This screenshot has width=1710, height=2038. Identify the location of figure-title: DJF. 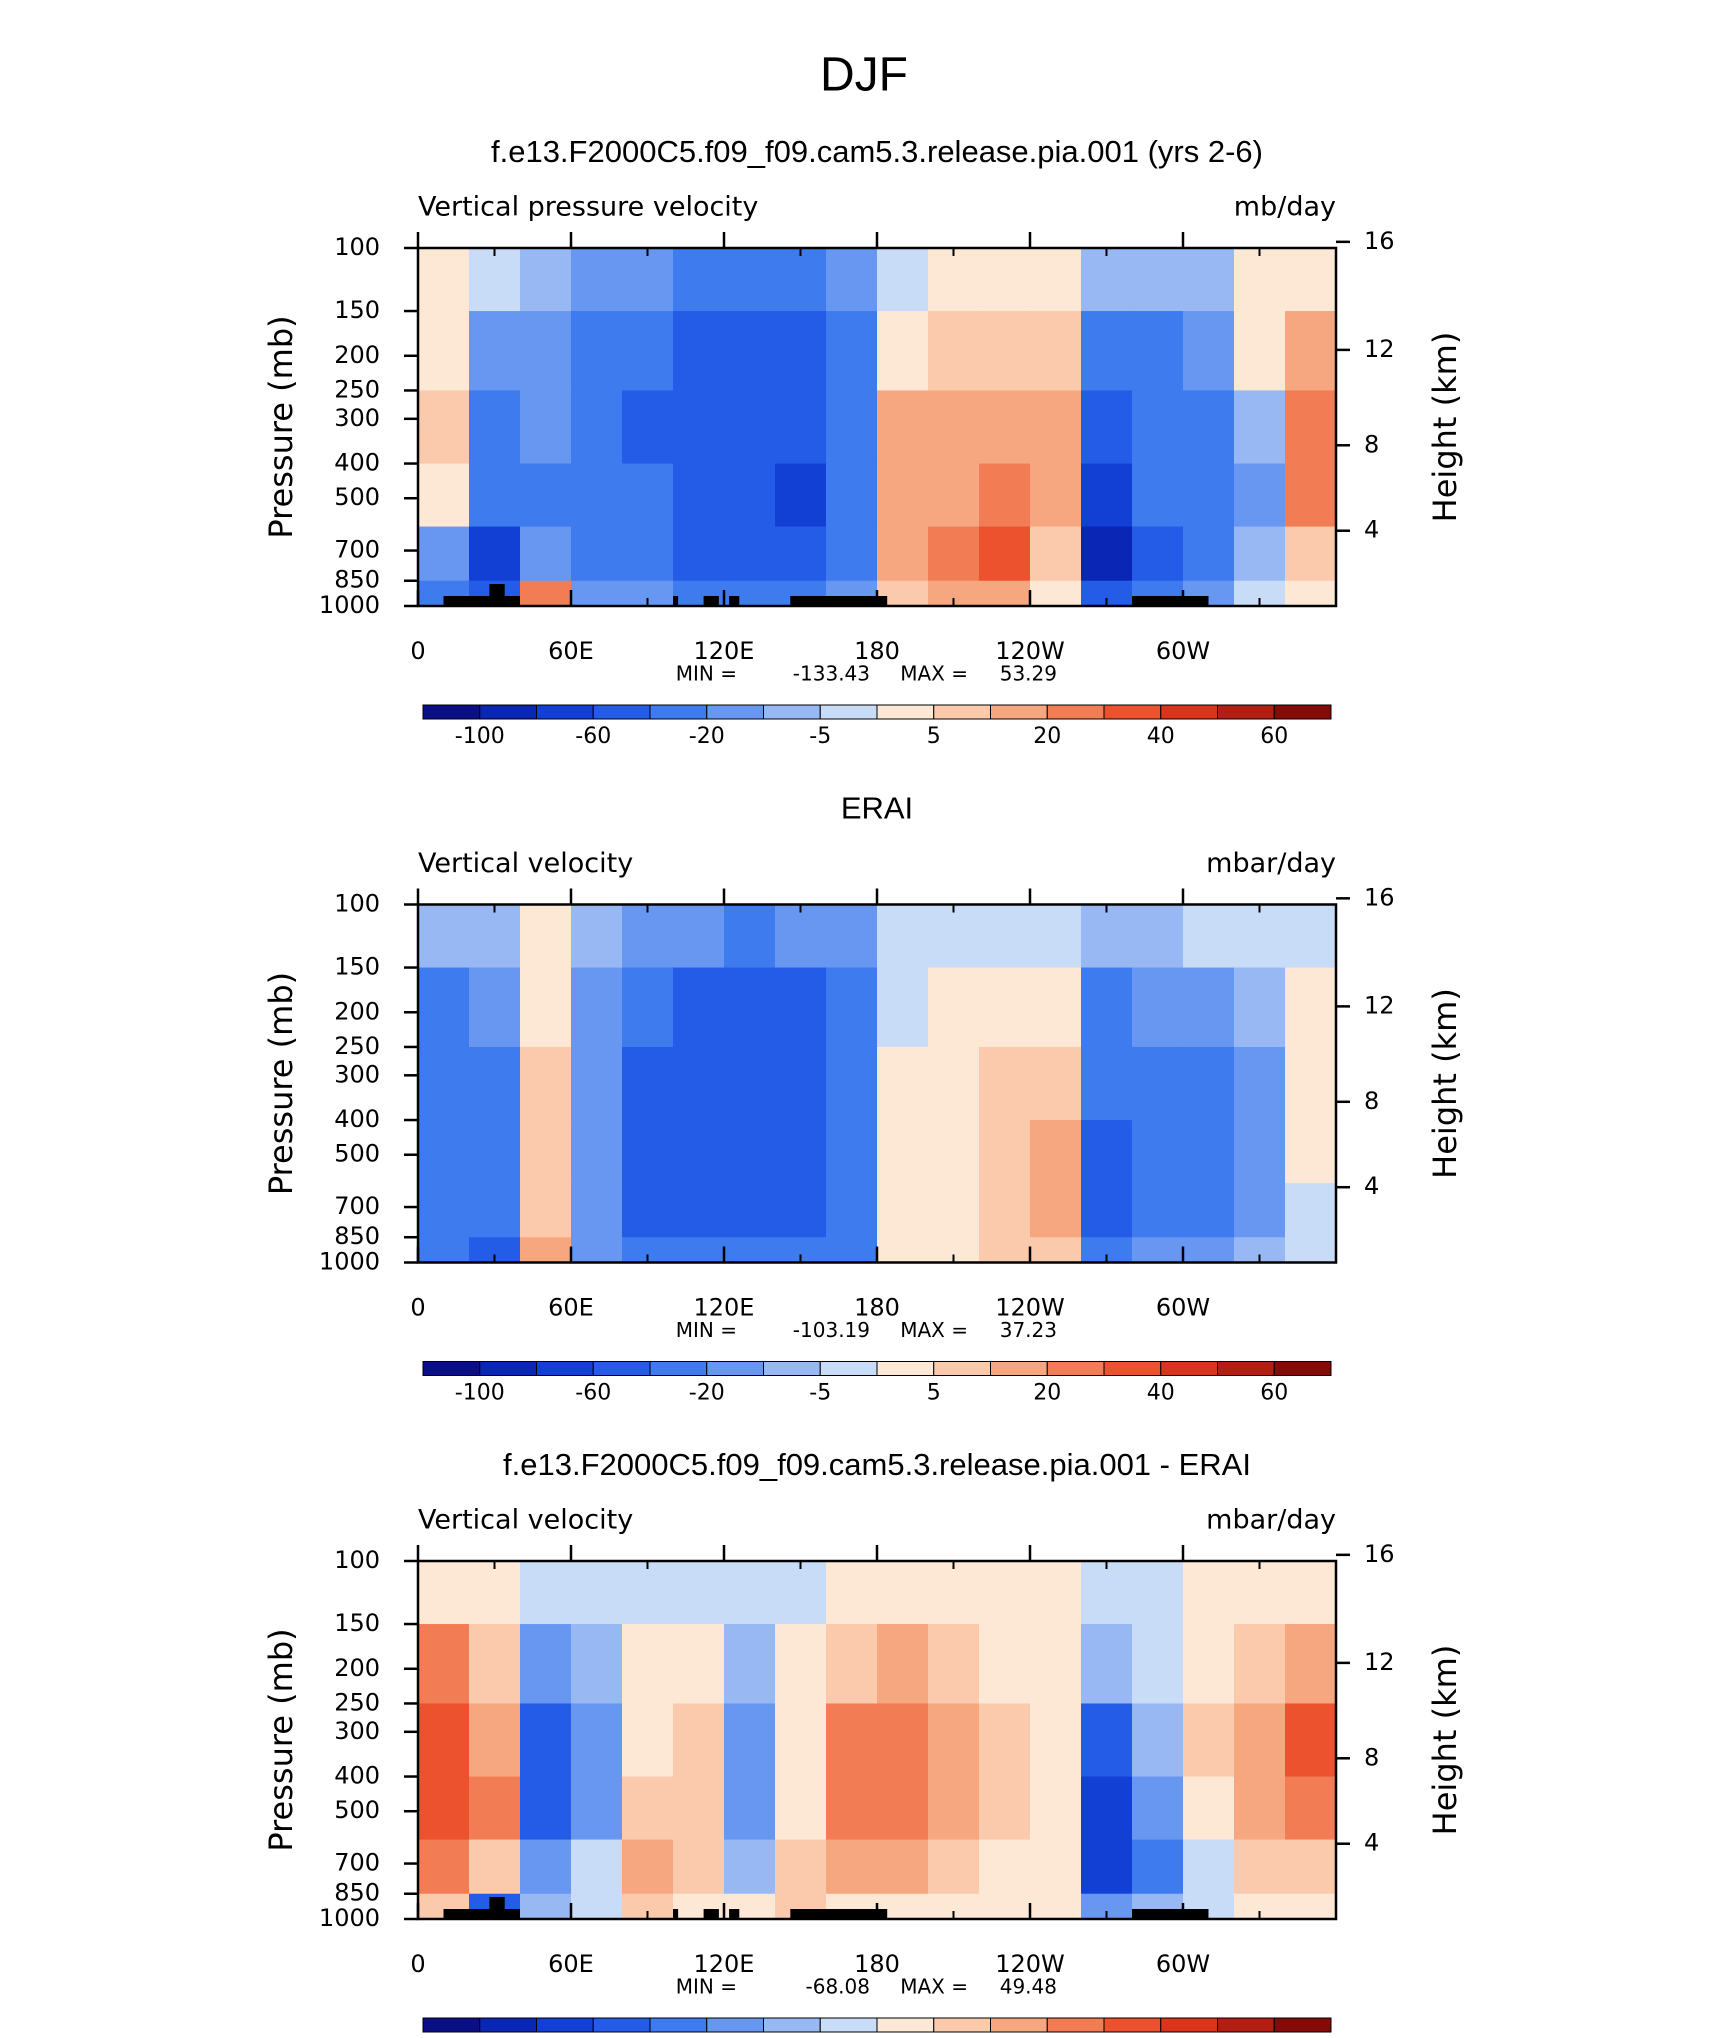
(864, 75).